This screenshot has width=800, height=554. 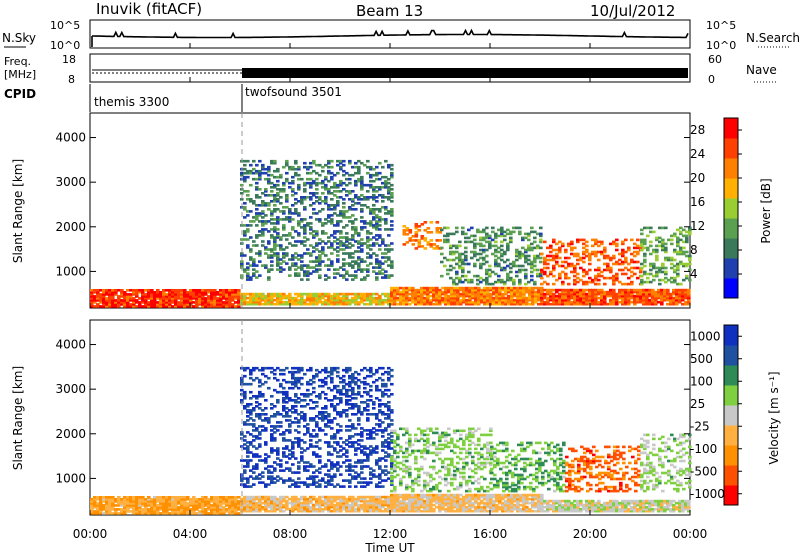 I want to click on freq-left-tick-top: 18, so click(x=69, y=59).